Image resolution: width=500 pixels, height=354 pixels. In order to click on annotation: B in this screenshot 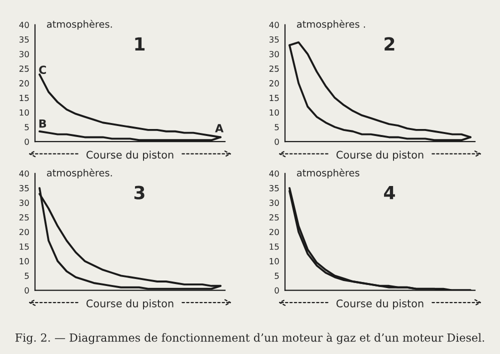, I will do `click(42, 123)`.